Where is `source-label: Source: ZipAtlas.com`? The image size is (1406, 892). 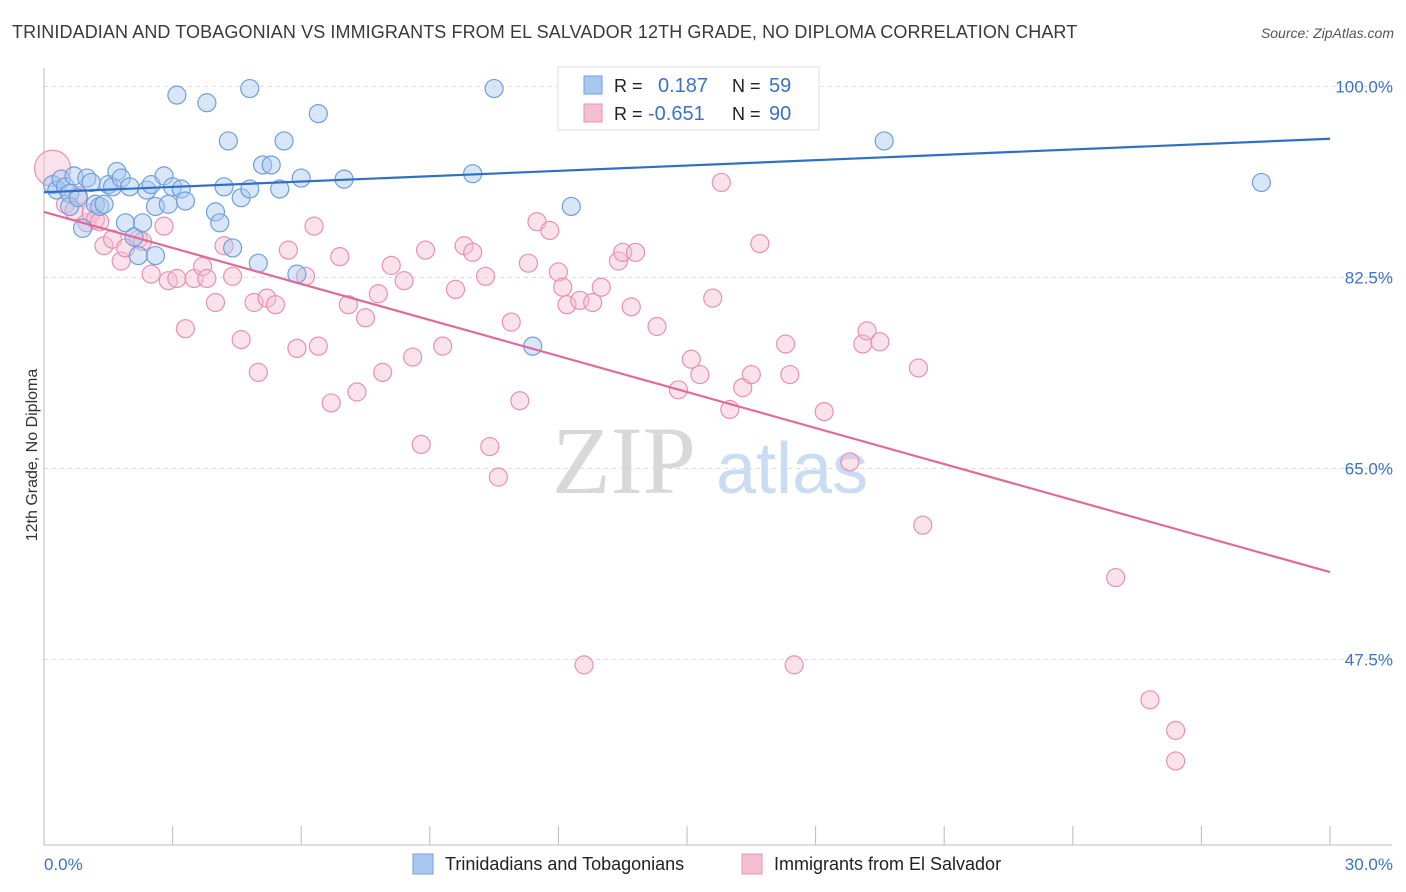 source-label: Source: ZipAtlas.com is located at coordinates (1327, 33).